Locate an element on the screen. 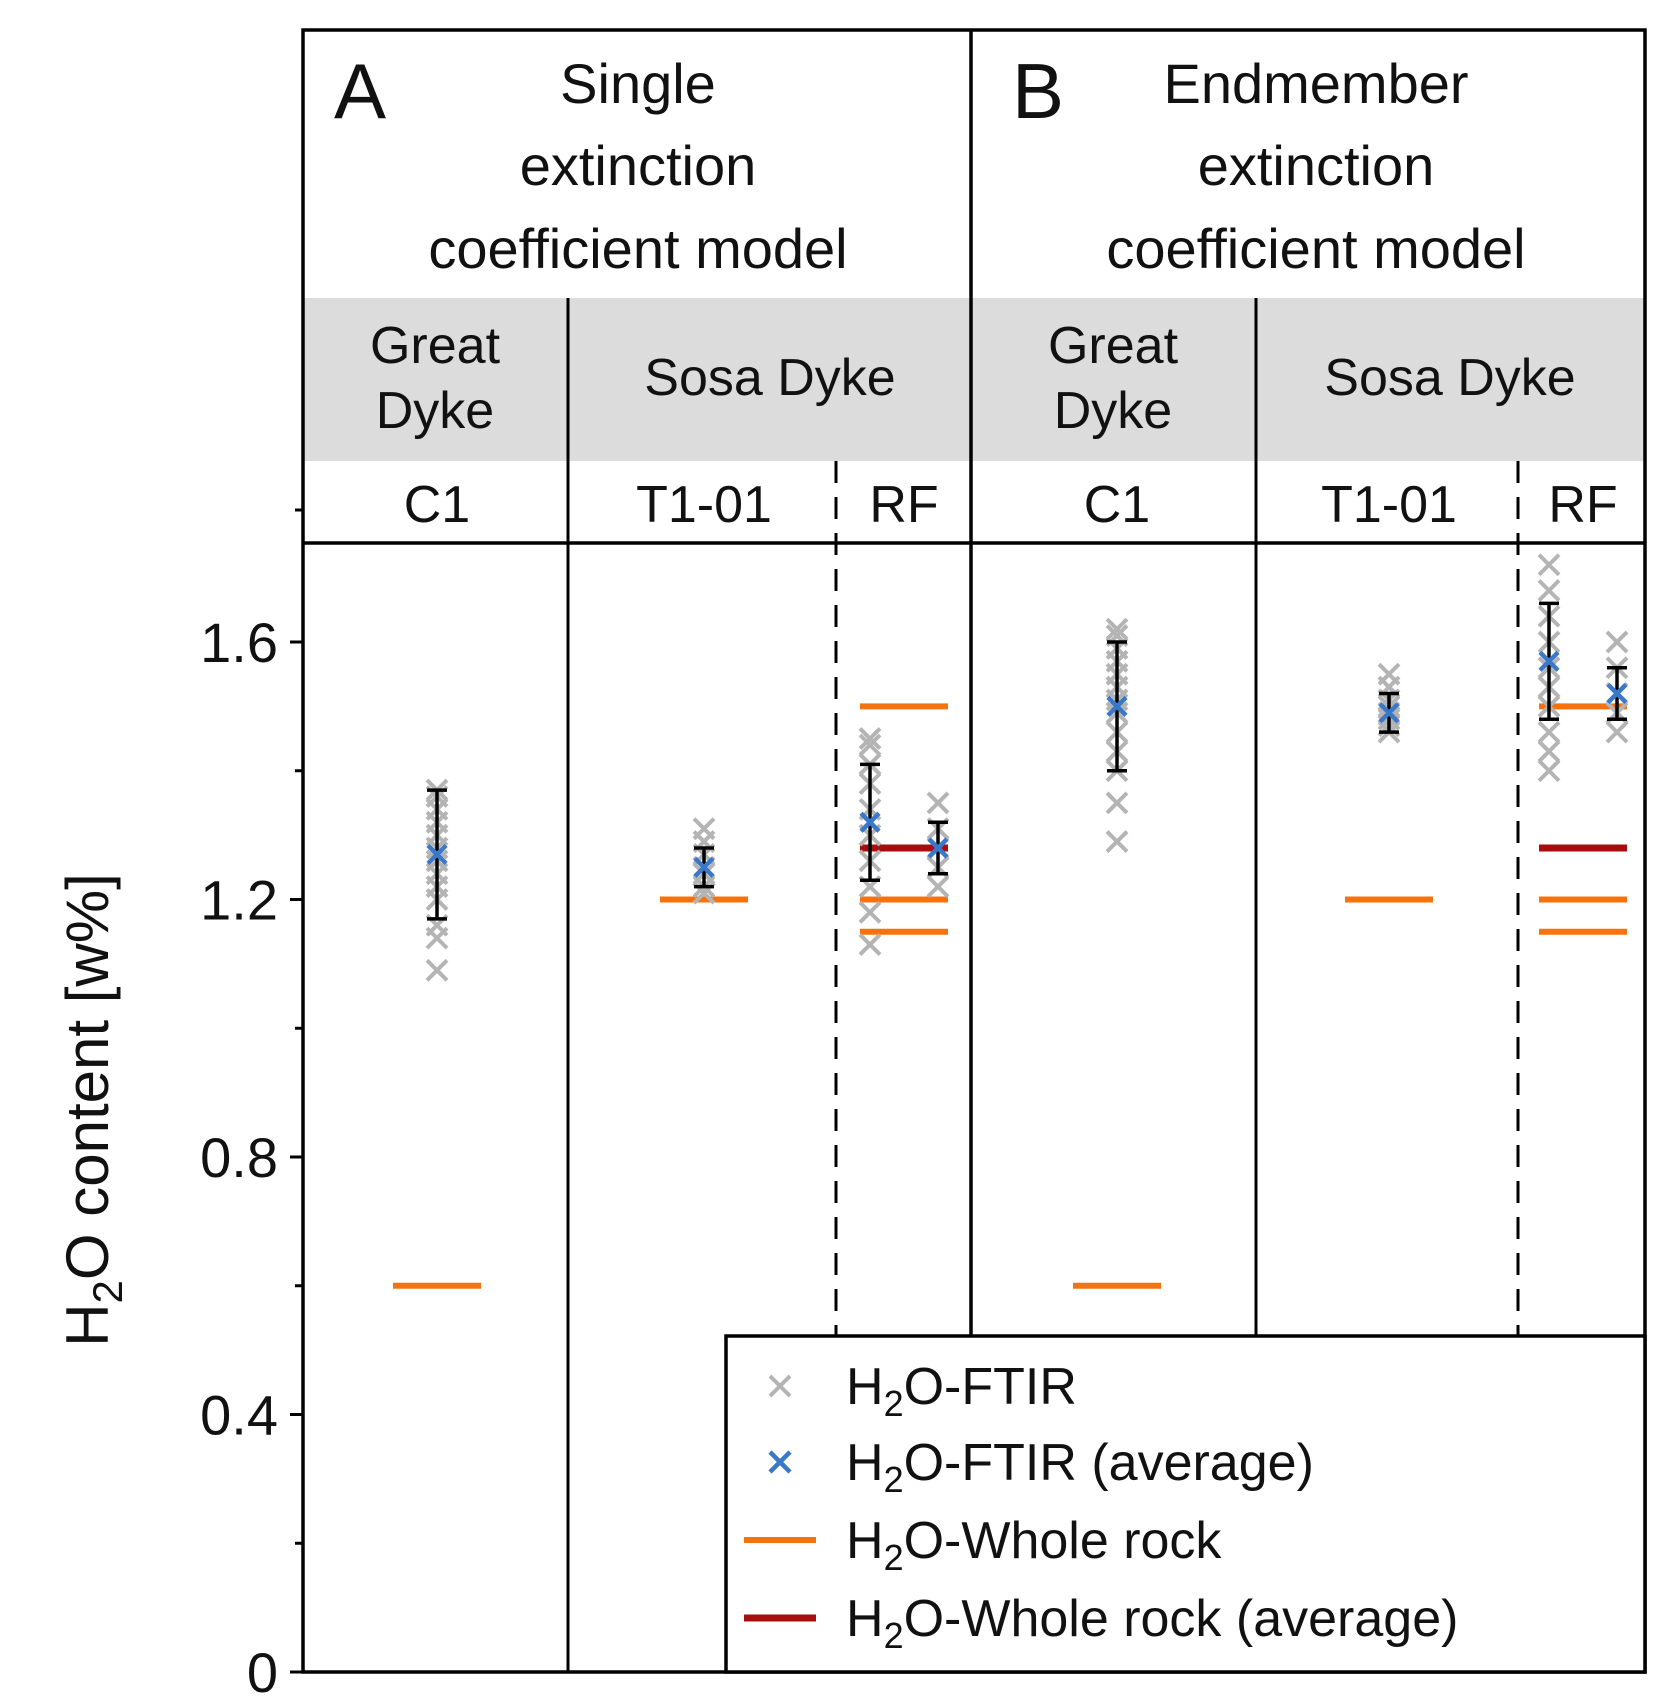 The height and width of the screenshot is (1700, 1669). panel-a-title-line-1: Single is located at coordinates (638, 83).